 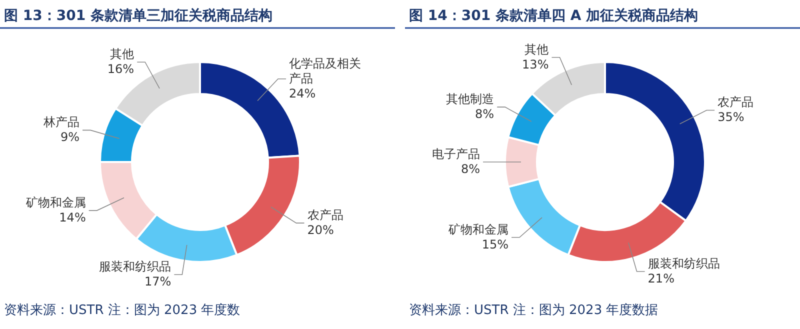 I want to click on data-label: 20%, so click(x=320, y=230).